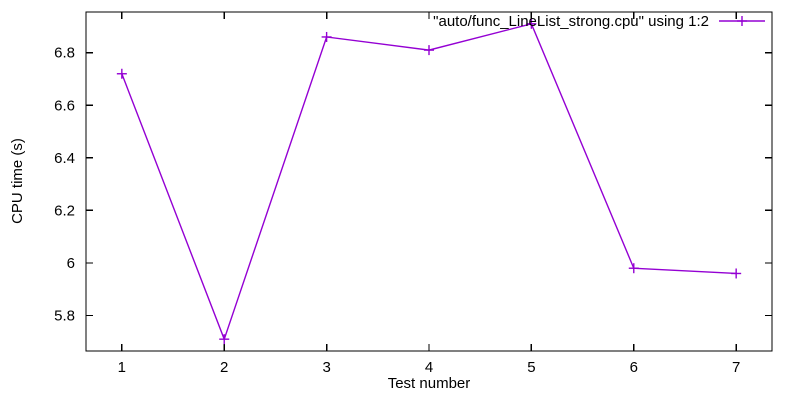  What do you see at coordinates (17, 181) in the screenshot?
I see `y-axis-title: CPU time (s)` at bounding box center [17, 181].